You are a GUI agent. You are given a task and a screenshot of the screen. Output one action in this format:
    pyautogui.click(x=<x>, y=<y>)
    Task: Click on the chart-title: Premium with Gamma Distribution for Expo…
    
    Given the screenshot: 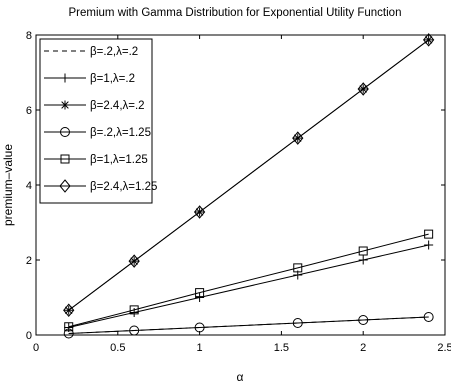 What is the action you would take?
    pyautogui.click(x=235, y=13)
    